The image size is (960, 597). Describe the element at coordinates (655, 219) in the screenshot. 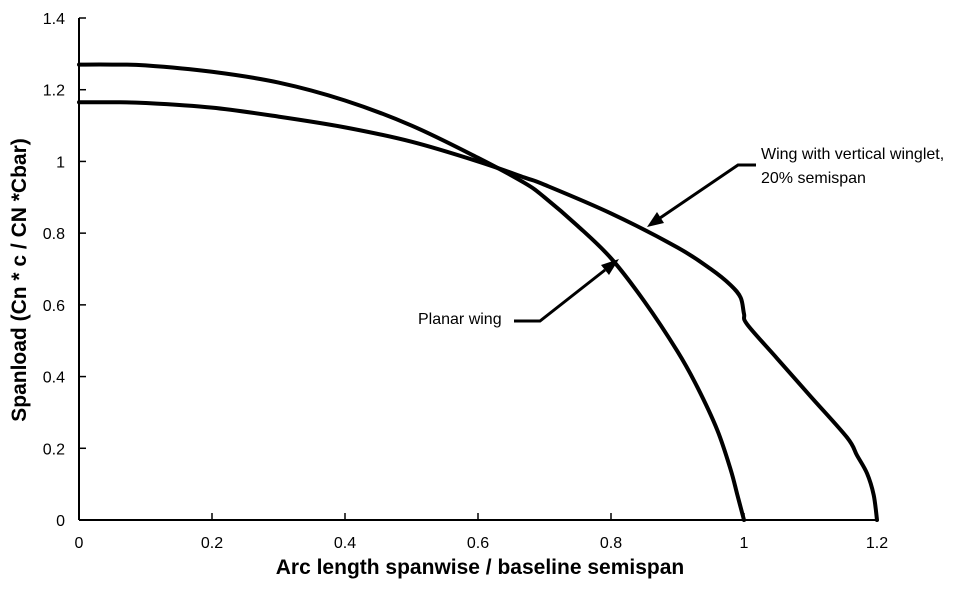

I see `annotation-winglet-arrowhead` at that location.